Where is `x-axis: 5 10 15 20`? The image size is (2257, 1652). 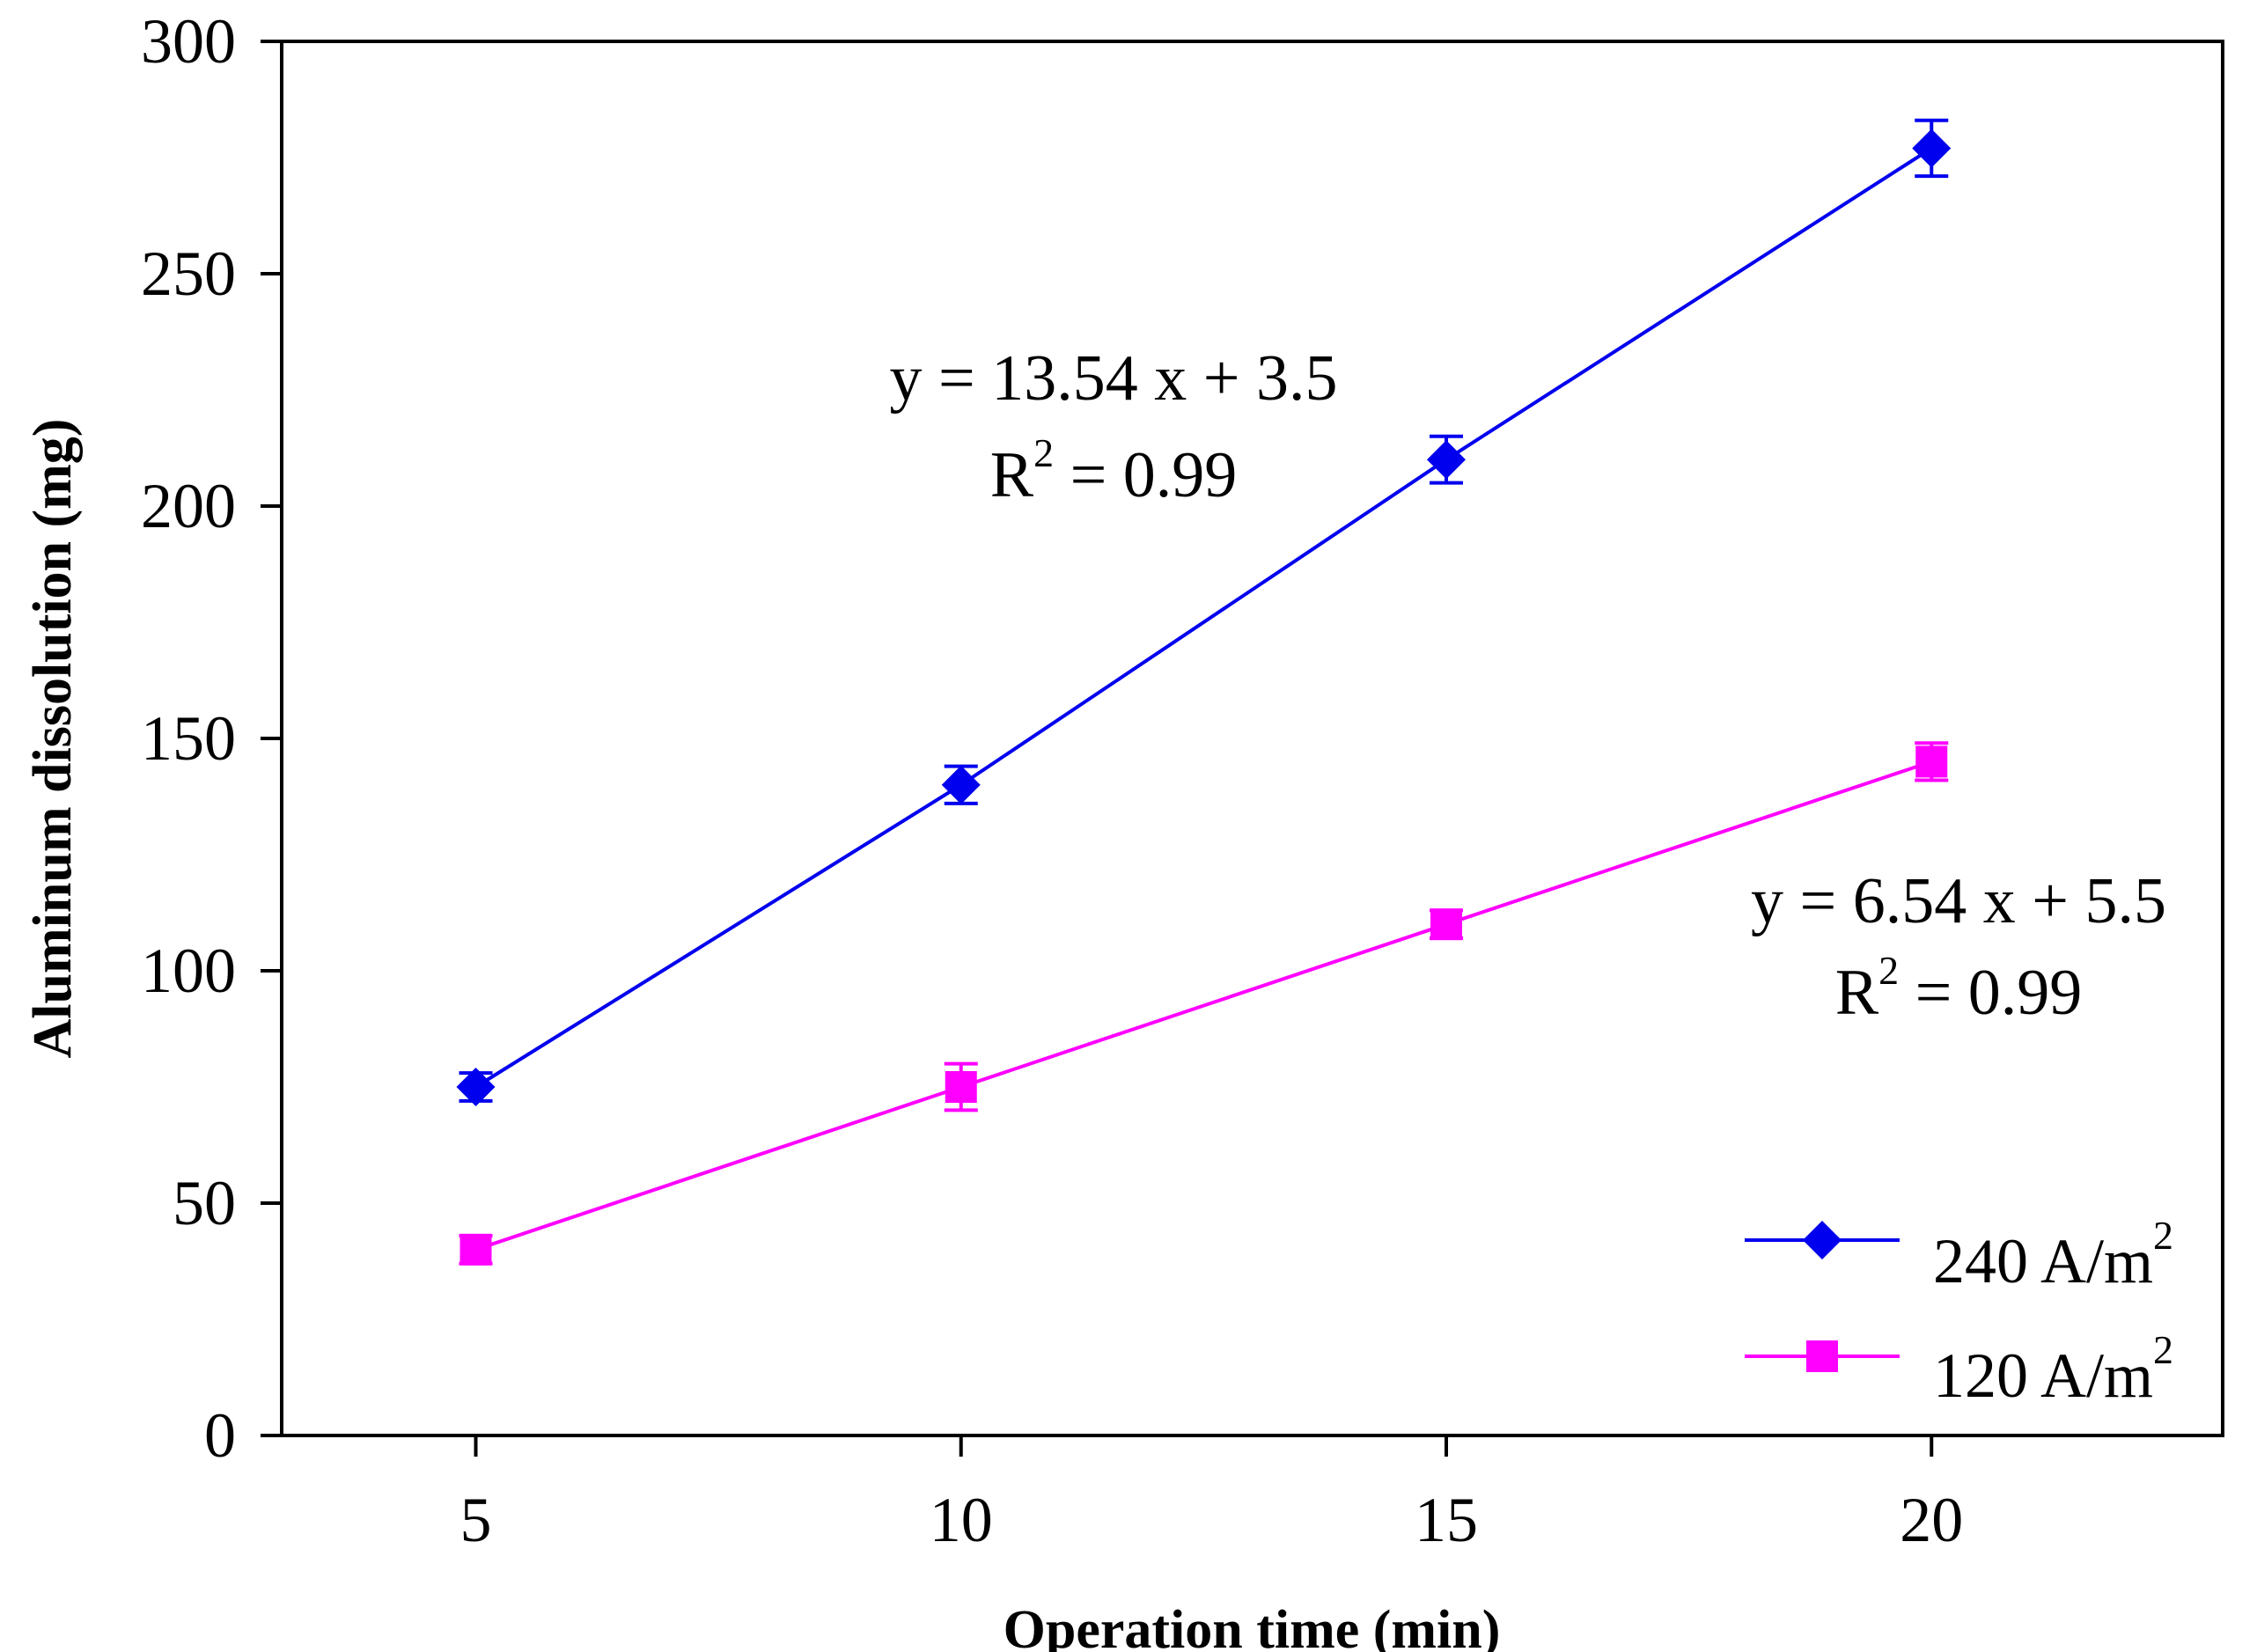
x-axis: 5 10 15 20 is located at coordinates (1211, 1495).